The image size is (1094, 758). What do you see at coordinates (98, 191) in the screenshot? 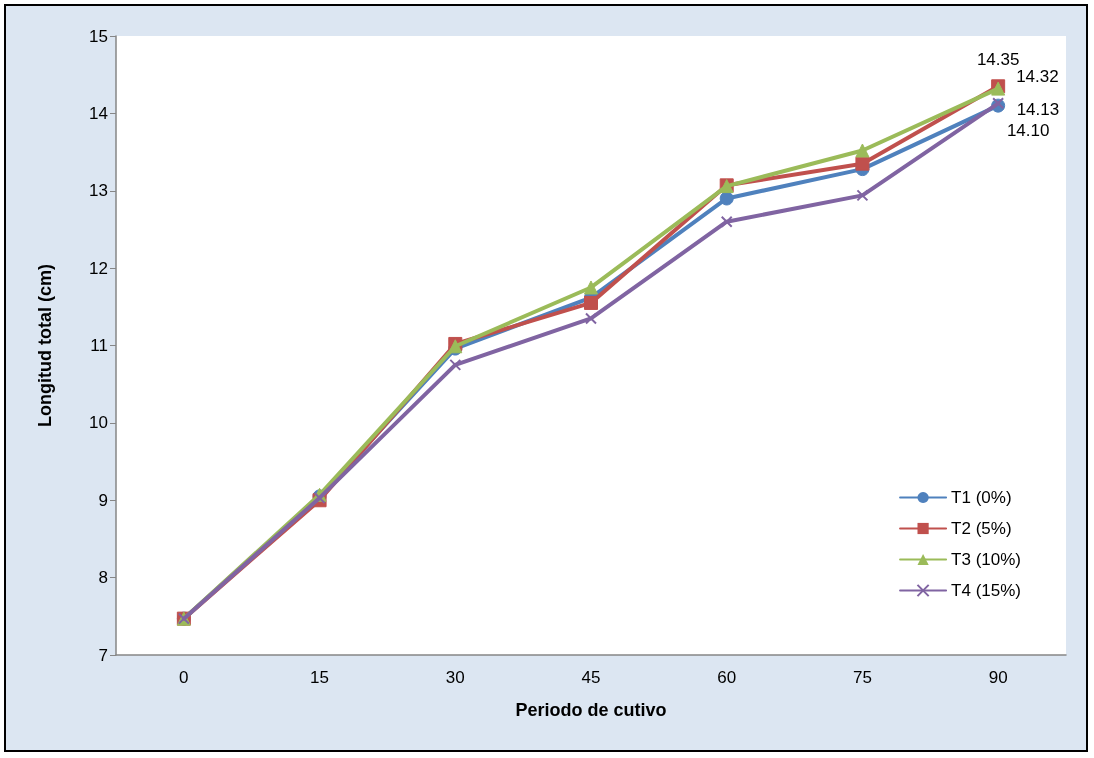
I see `y-tick-label: 13` at bounding box center [98, 191].